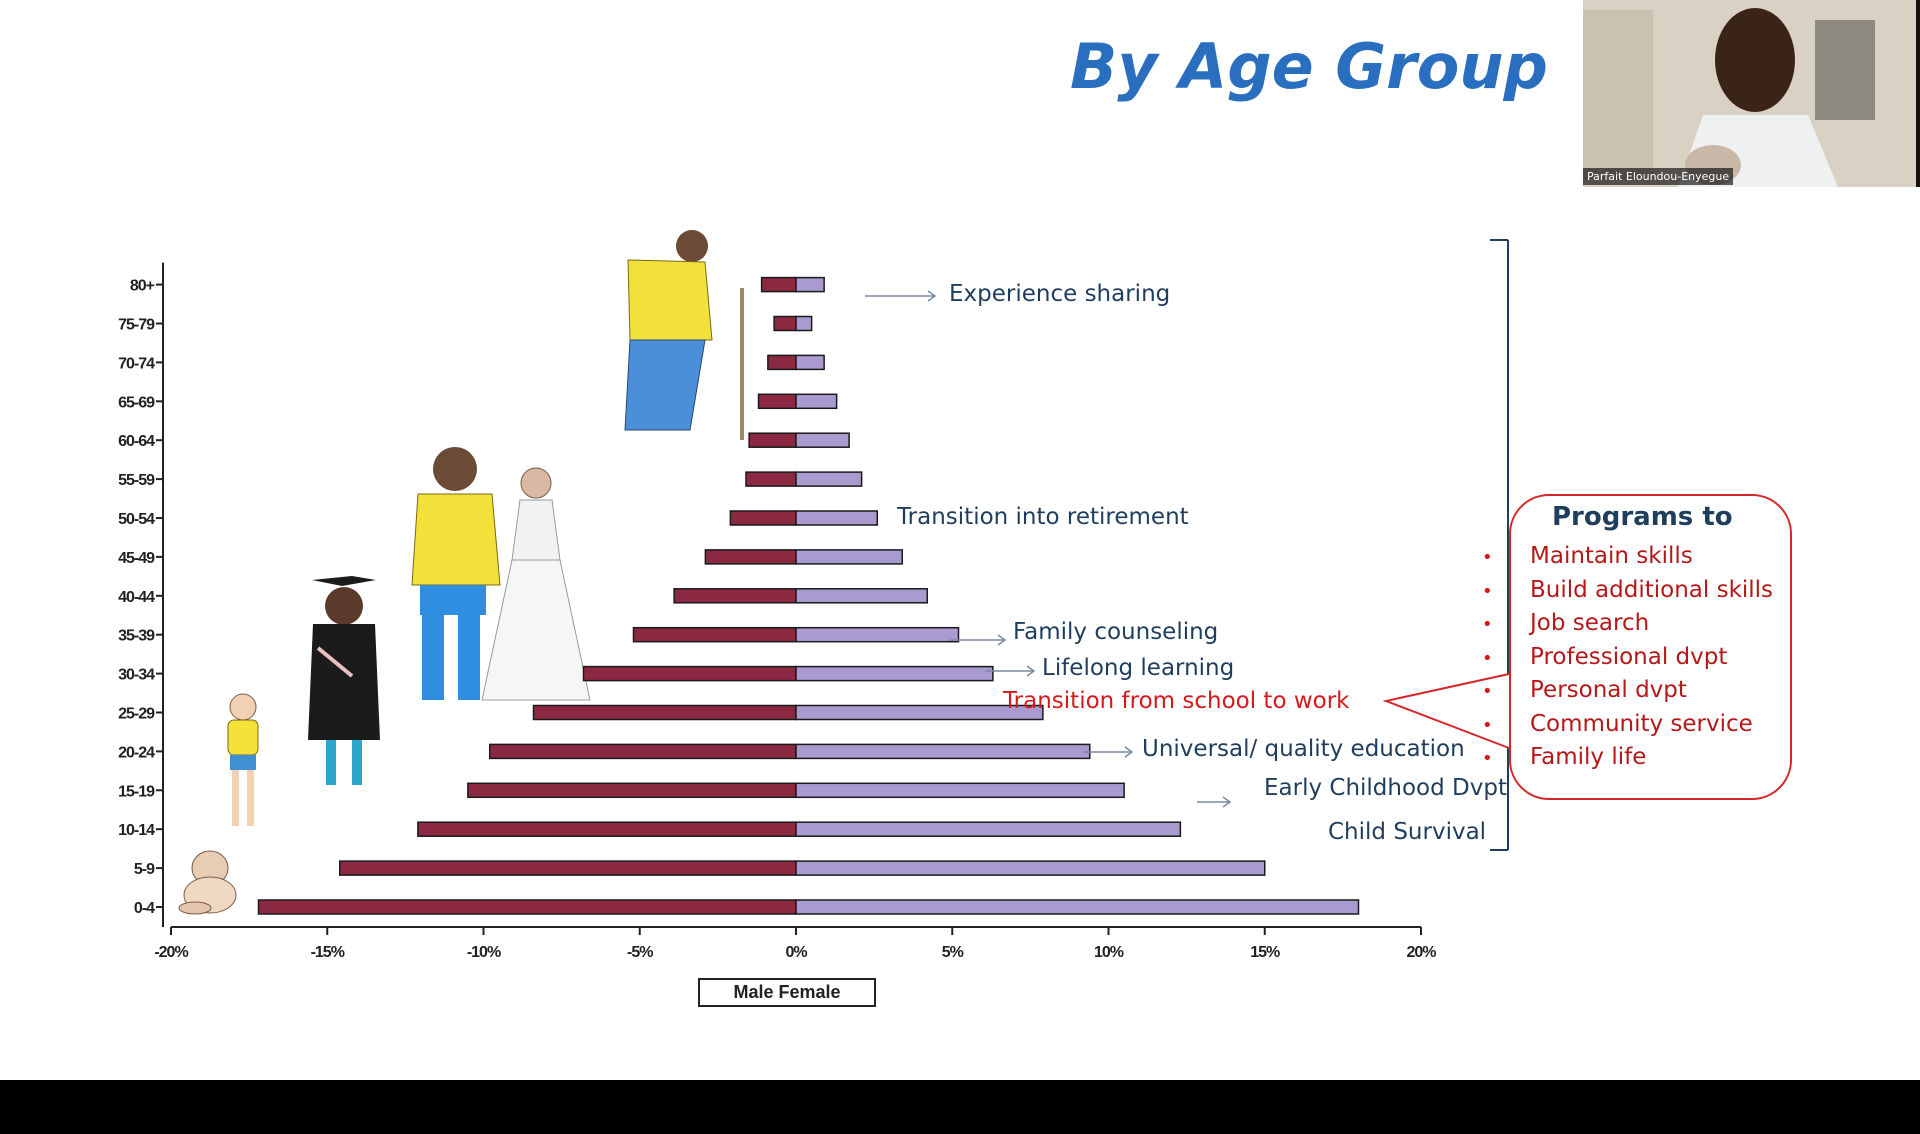  Describe the element at coordinates (1109, 952) in the screenshot. I see `x-tick-label: 10%` at that location.